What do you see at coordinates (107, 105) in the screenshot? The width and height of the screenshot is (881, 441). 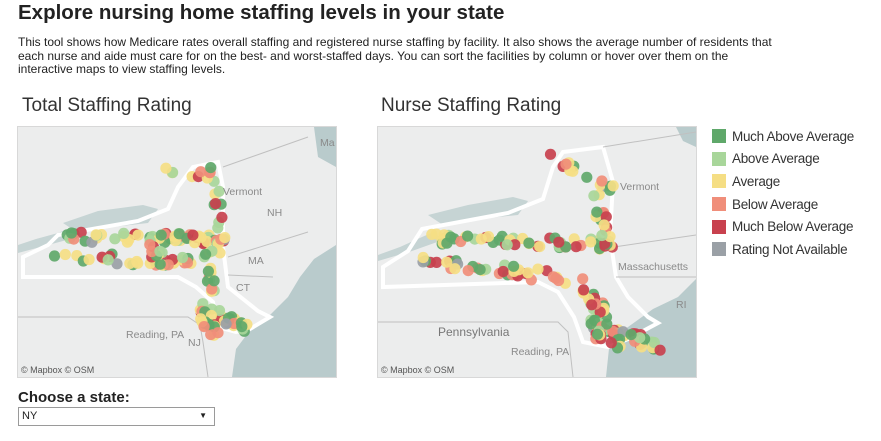 I see `total-staffing-title: Total Staffing Rating` at bounding box center [107, 105].